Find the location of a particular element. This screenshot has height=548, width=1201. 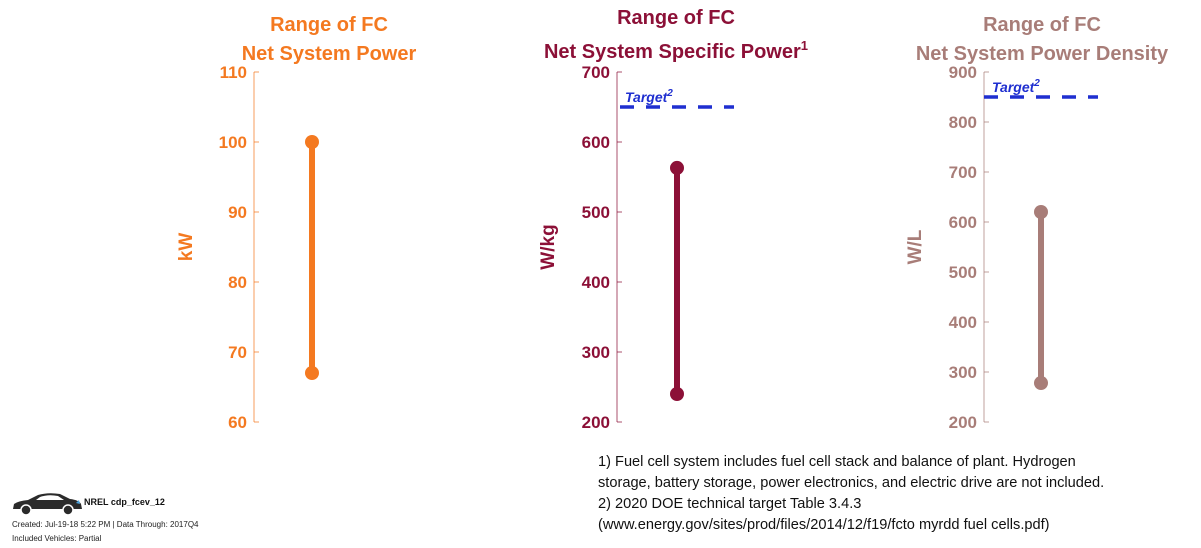

y-tick-label: 90 is located at coordinates (237, 212).